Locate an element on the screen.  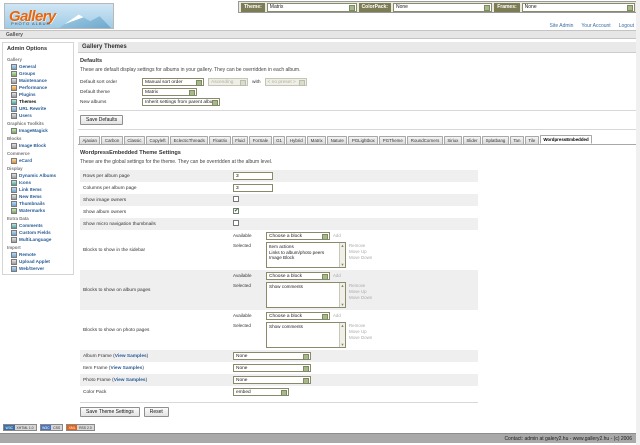
sidebar-item-plugins: Plugins is located at coordinates (38, 94).